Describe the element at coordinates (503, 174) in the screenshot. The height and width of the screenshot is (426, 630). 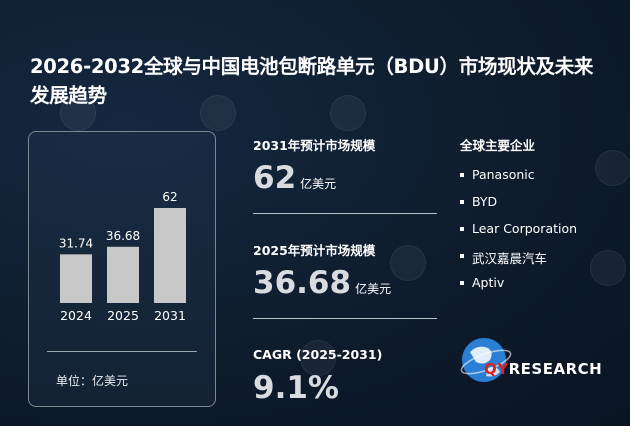
I see `company-name: Panasonic` at that location.